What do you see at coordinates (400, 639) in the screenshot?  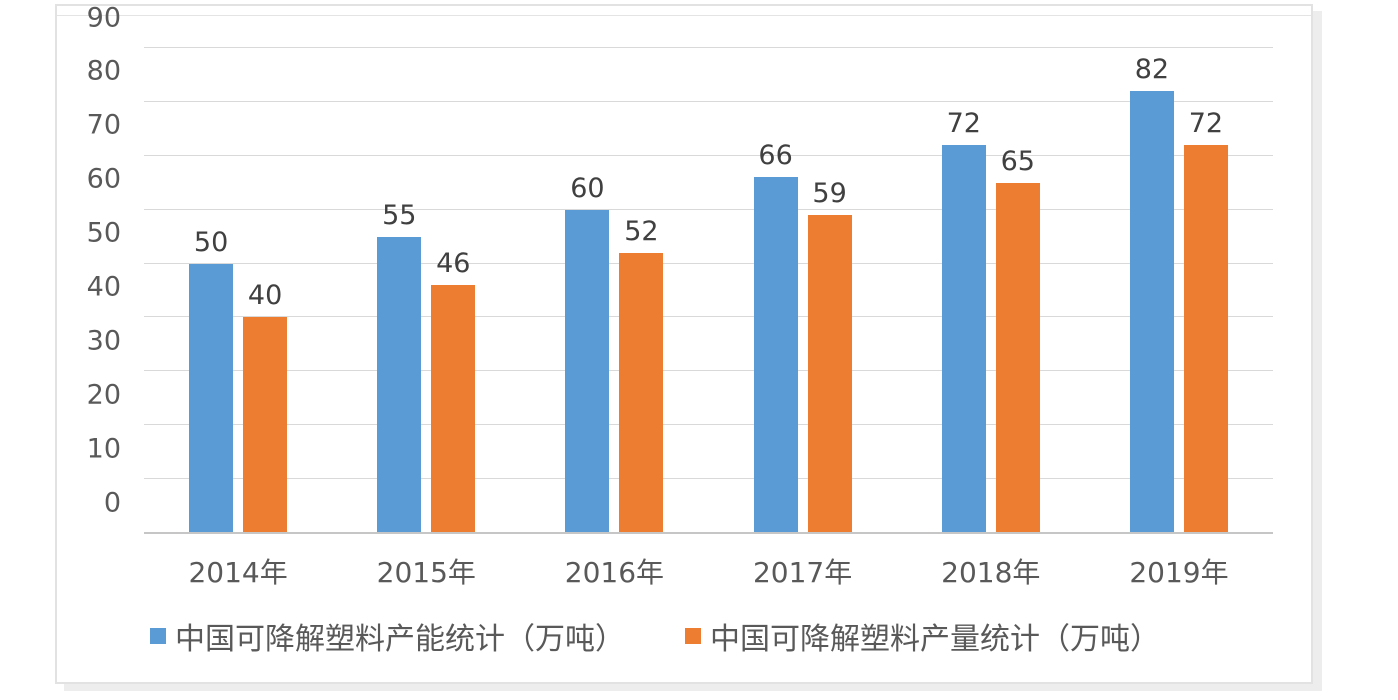 I see `legend-label: 中国可降解塑料产能统计（万吨）` at bounding box center [400, 639].